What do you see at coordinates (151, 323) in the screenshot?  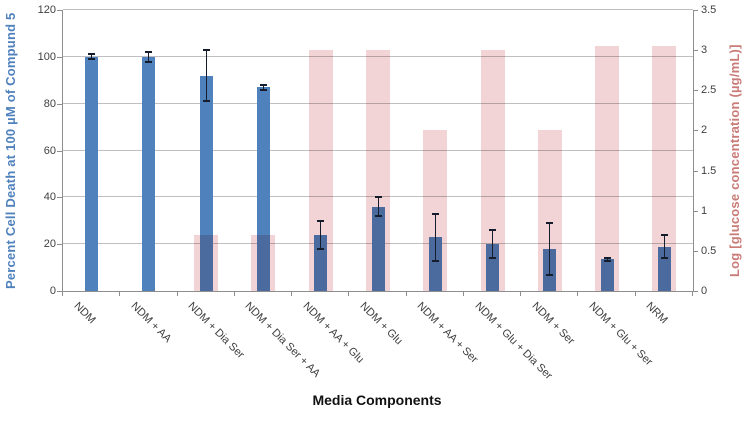 I see `category-label: NDM + AA` at bounding box center [151, 323].